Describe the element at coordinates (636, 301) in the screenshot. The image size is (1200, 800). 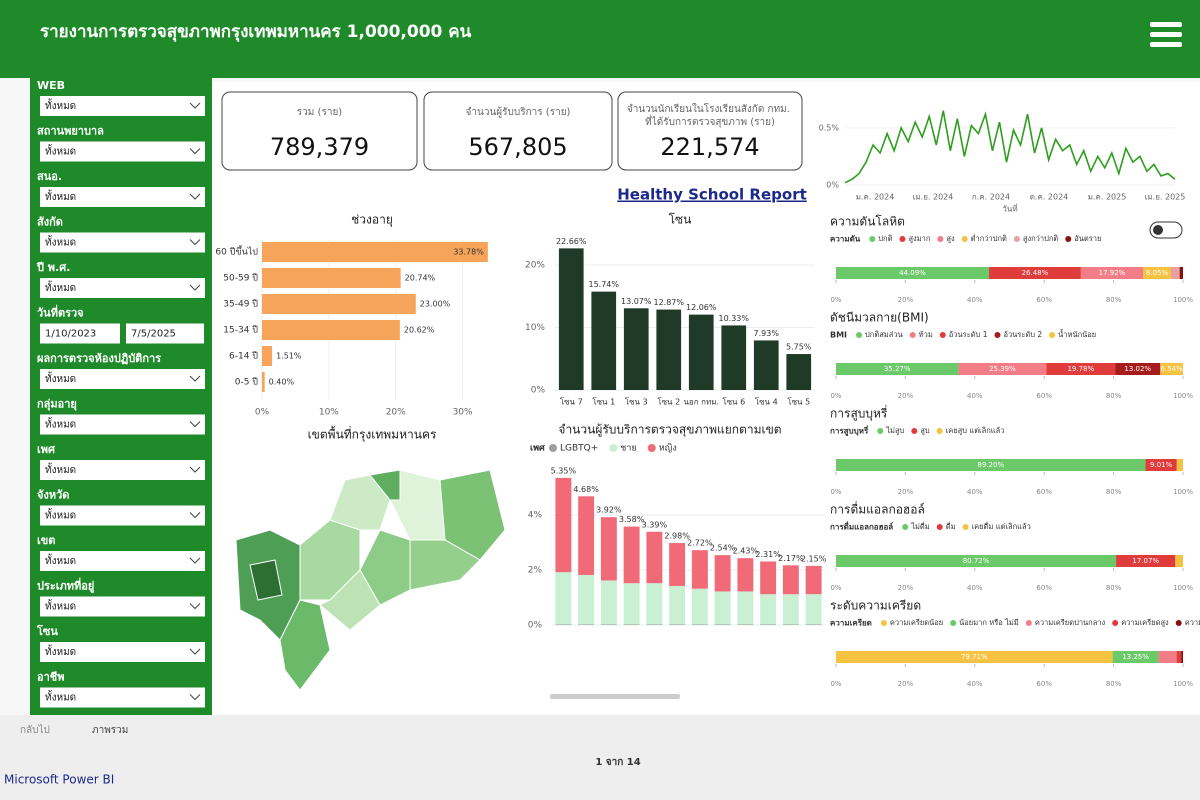
I see `value-label: 13.07%` at that location.